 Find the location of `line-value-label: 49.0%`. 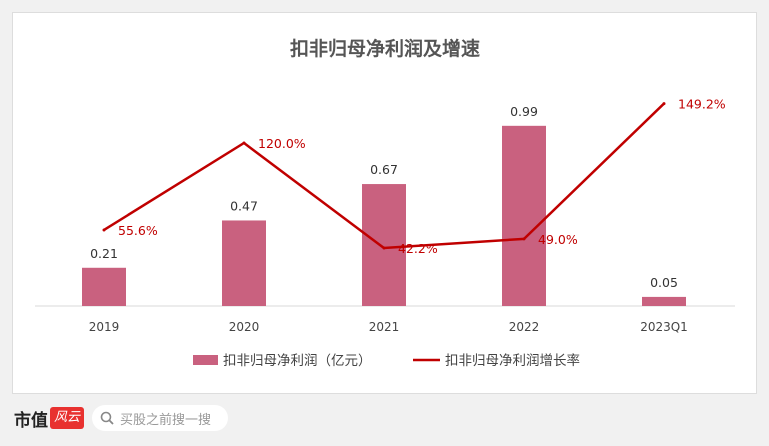

line-value-label: 49.0% is located at coordinates (558, 239).